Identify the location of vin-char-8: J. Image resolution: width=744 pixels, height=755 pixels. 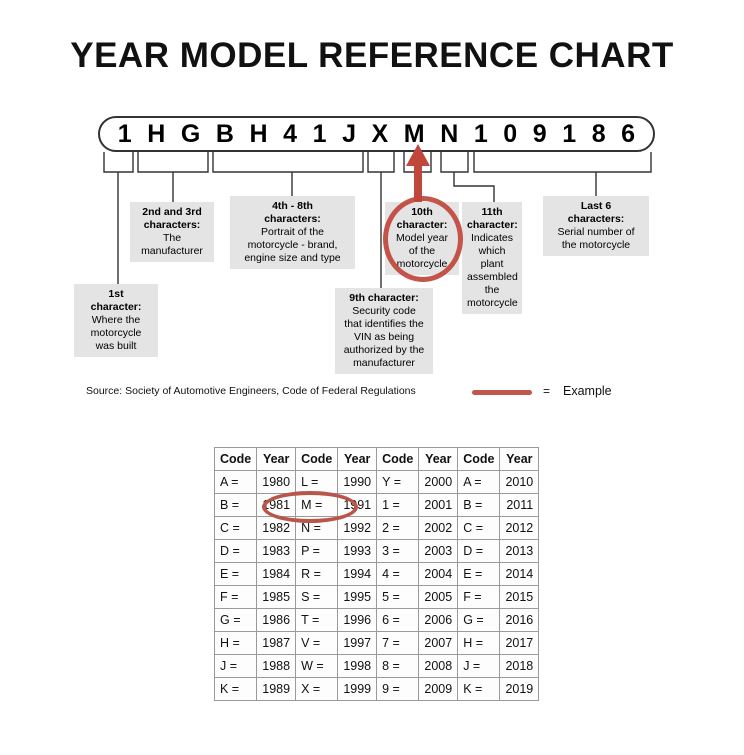
(349, 133).